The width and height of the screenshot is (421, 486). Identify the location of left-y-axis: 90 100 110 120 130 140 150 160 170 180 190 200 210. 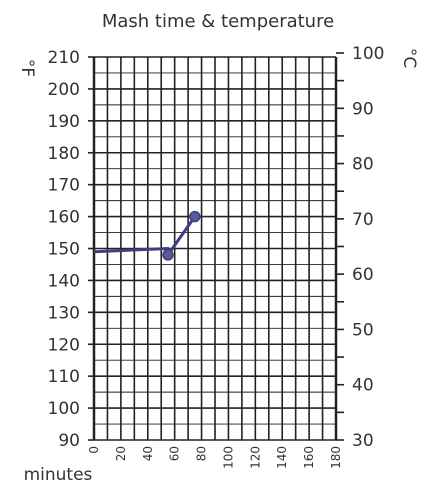
(71, 249).